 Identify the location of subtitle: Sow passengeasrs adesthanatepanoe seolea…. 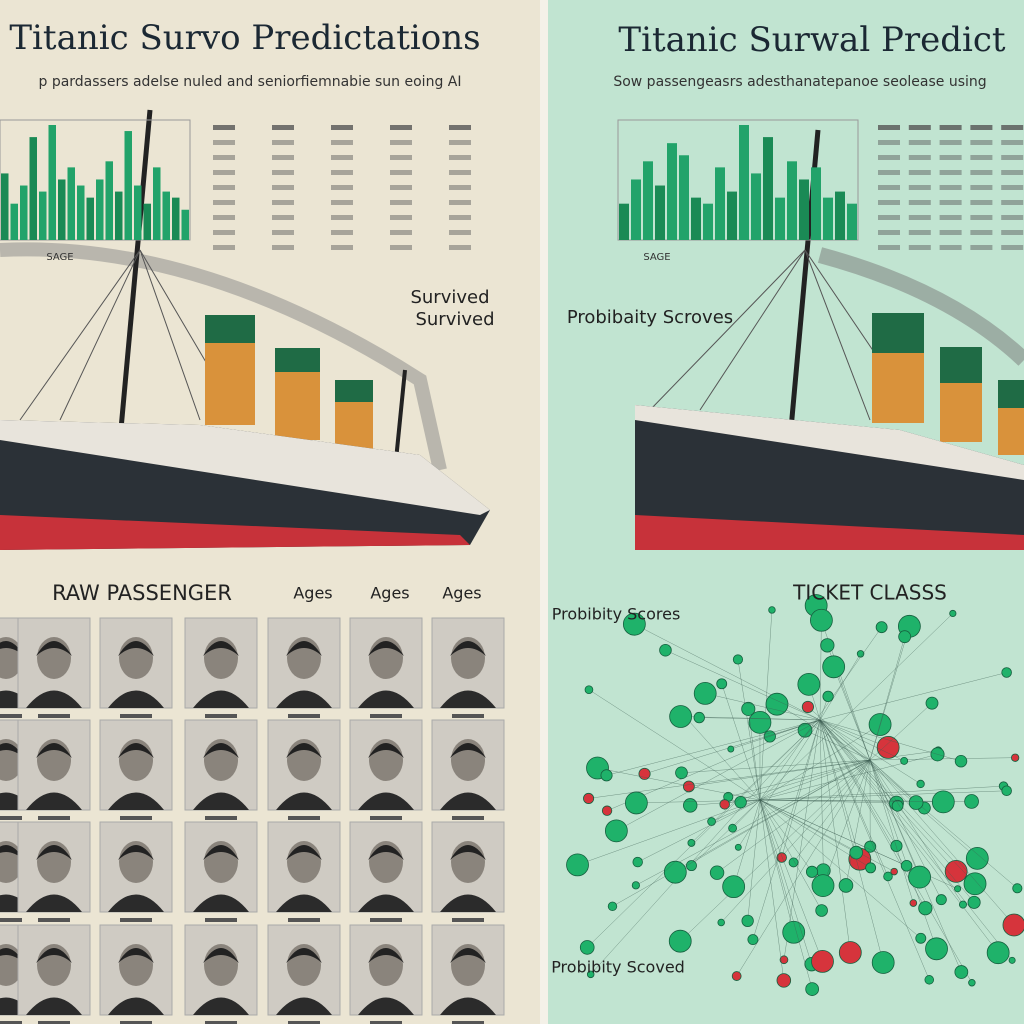
(799, 82).